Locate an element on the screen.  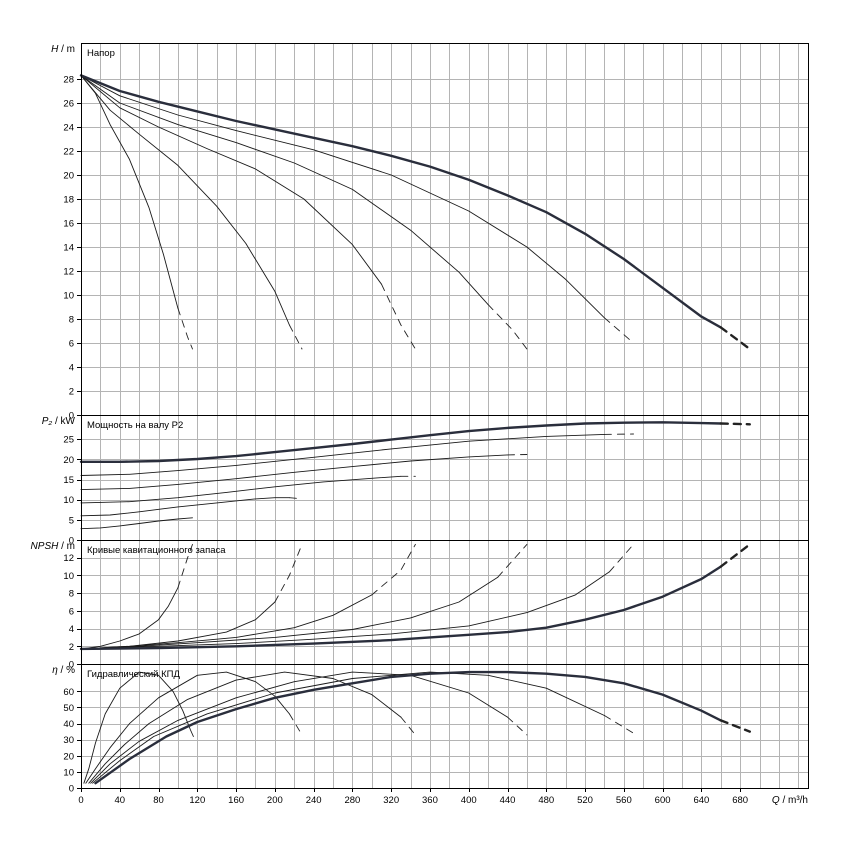
x-tick-label: 520 is located at coordinates (585, 800).